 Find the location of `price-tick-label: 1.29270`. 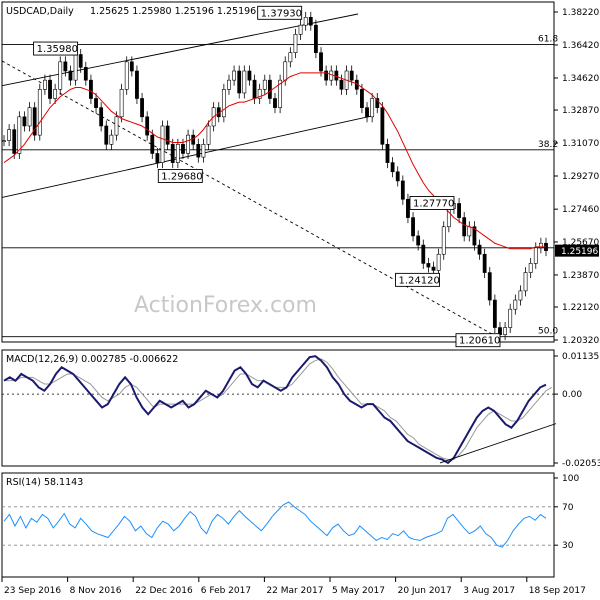

price-tick-label: 1.29270 is located at coordinates (580, 177).